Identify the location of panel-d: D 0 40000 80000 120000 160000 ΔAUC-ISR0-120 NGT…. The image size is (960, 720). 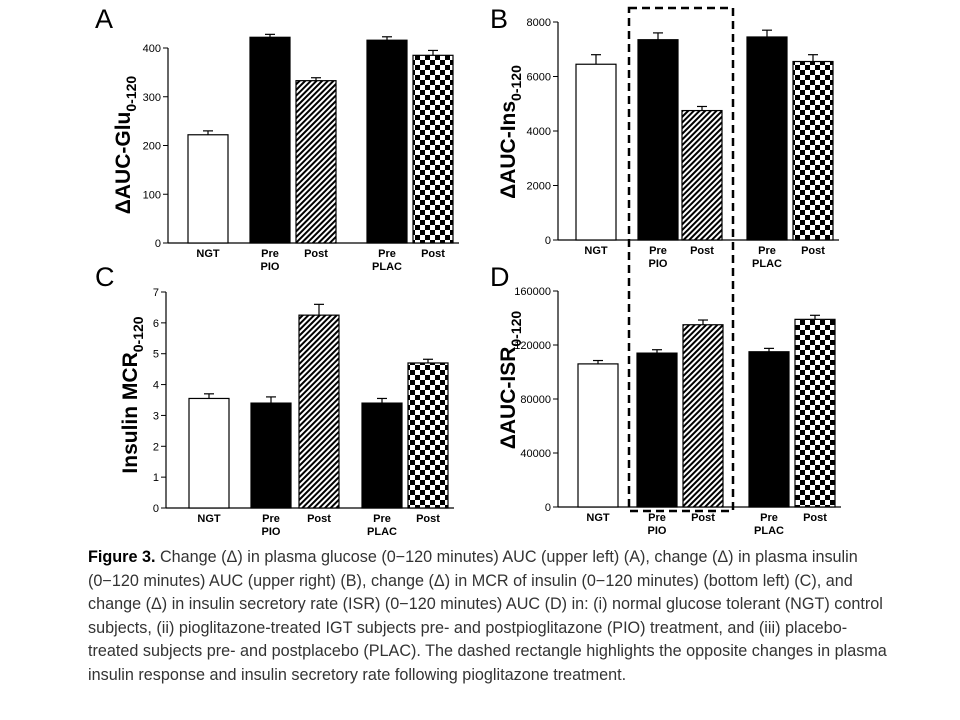
(665, 399).